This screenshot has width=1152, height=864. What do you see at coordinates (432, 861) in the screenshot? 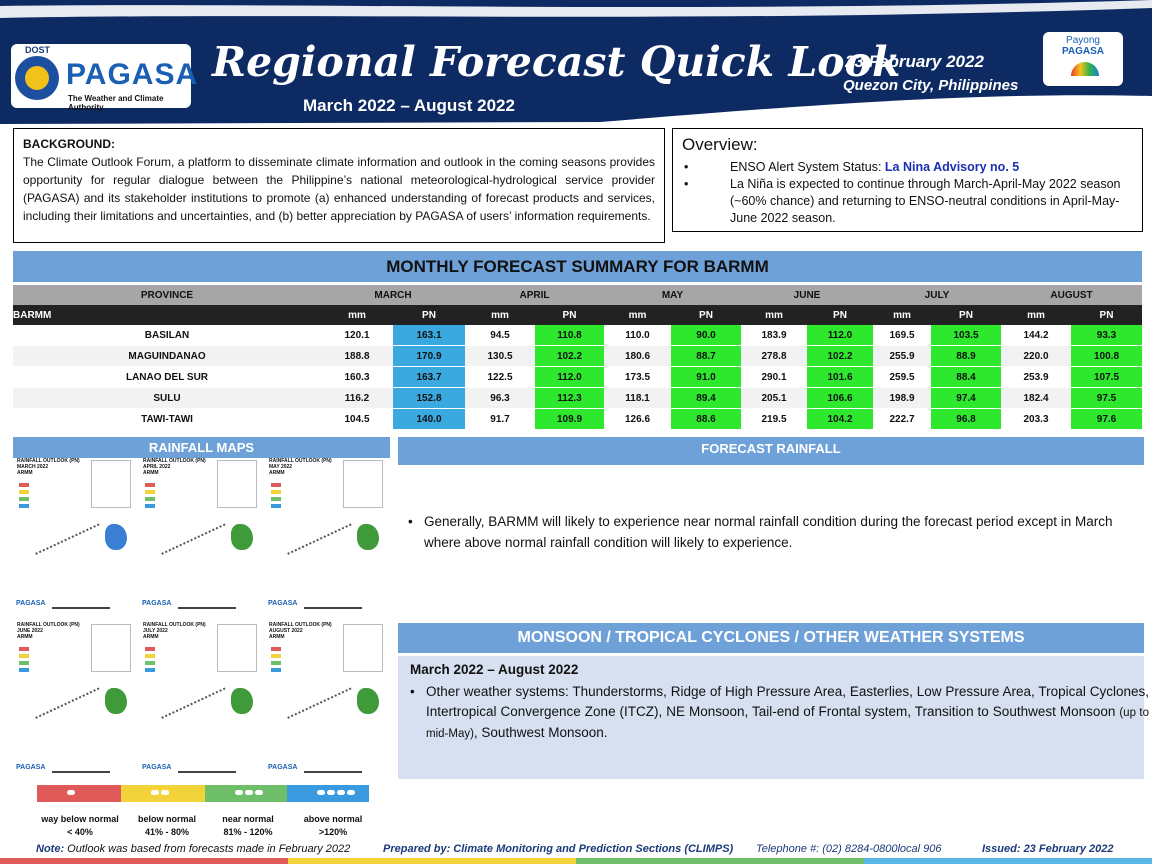
I see `footer-strip-yellow` at bounding box center [432, 861].